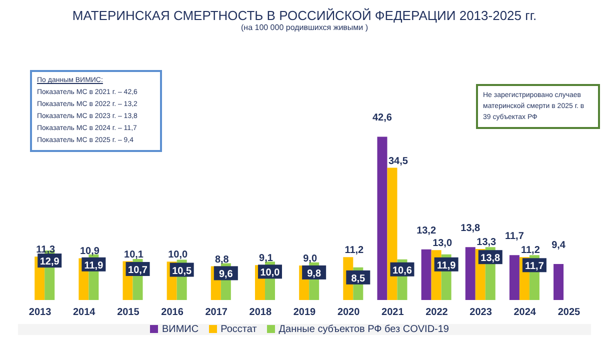 The width and height of the screenshot is (609, 343). What do you see at coordinates (348, 312) in the screenshot?
I see `x-tick-label: 2020` at bounding box center [348, 312].